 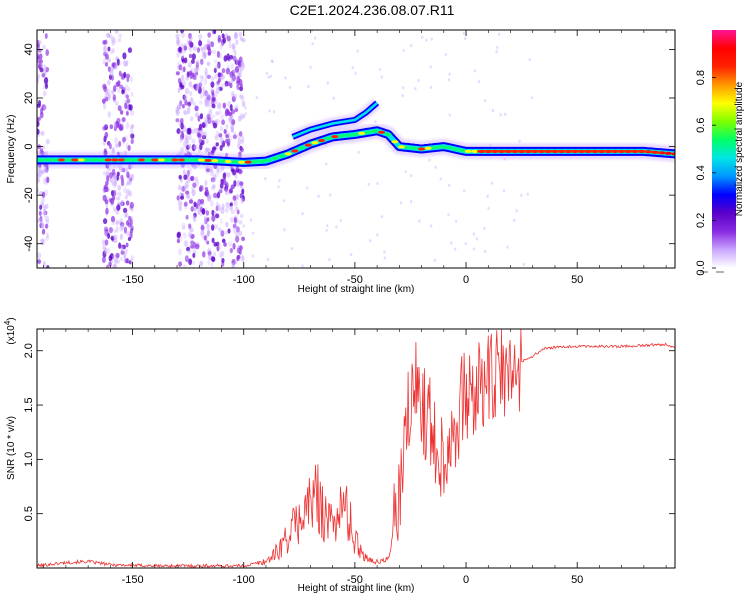 I want to click on svg-text: (x104), so click(x=10, y=330).